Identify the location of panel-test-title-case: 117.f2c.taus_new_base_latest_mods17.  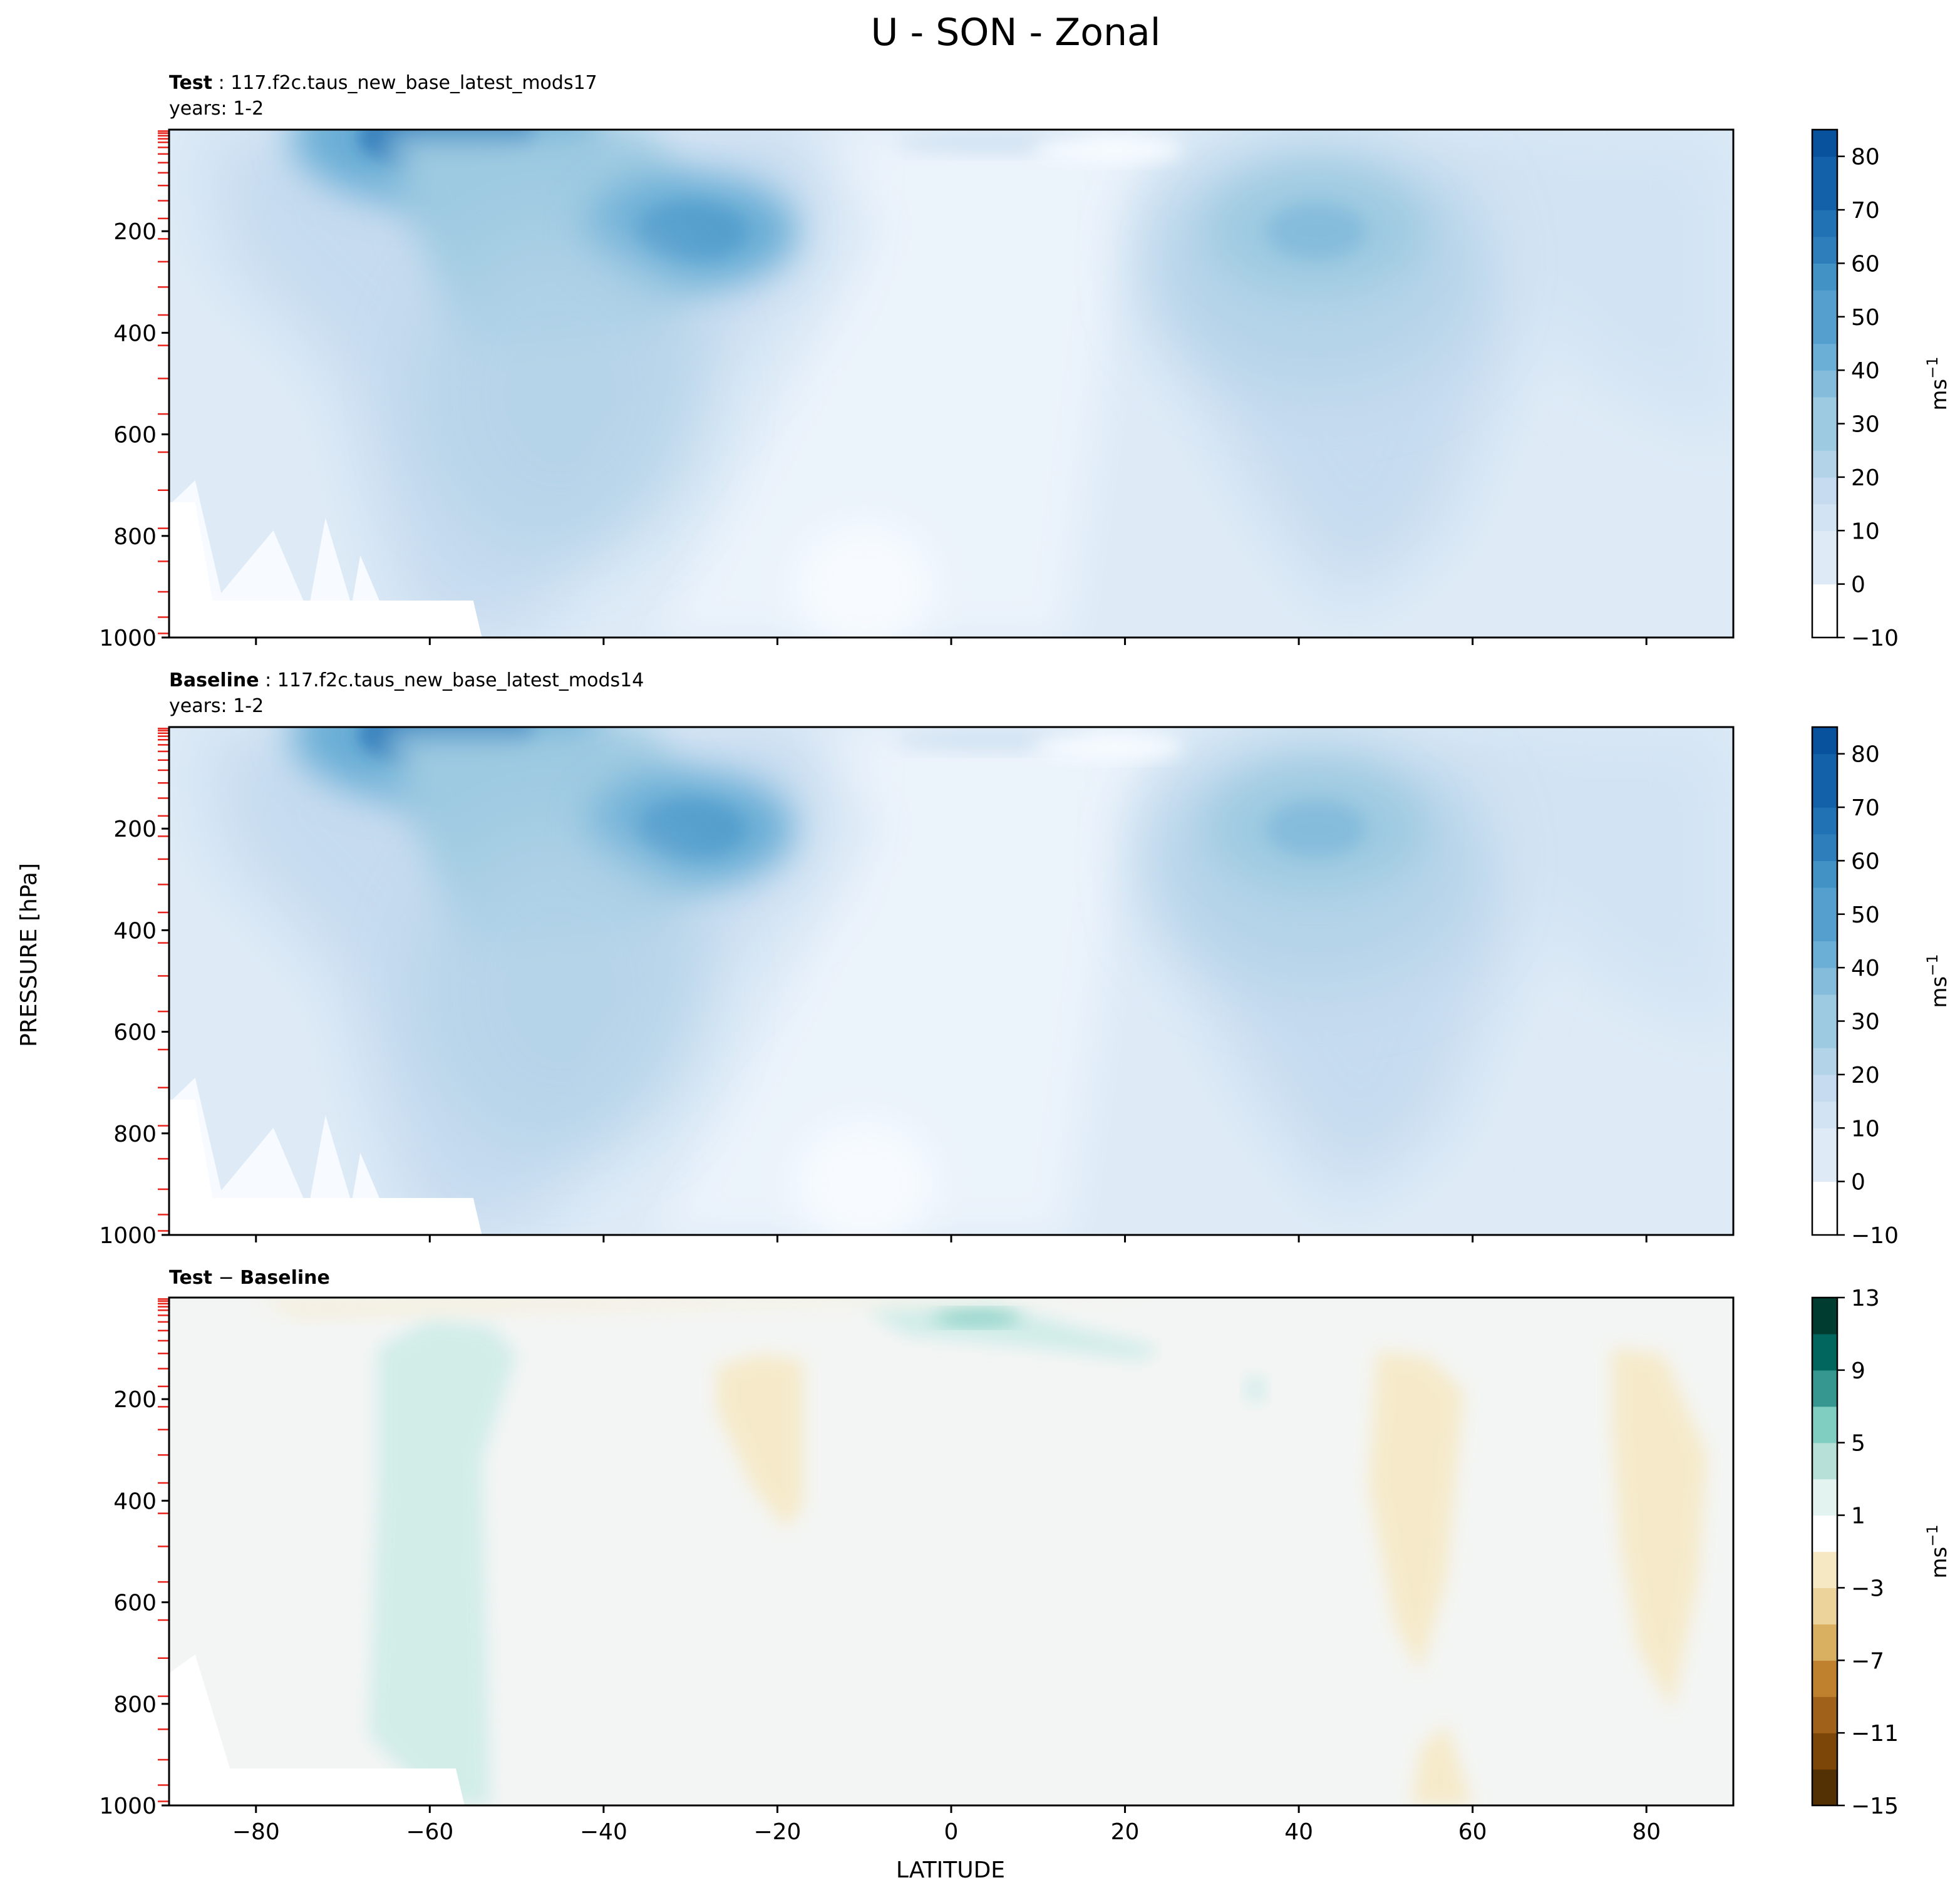
(413, 83).